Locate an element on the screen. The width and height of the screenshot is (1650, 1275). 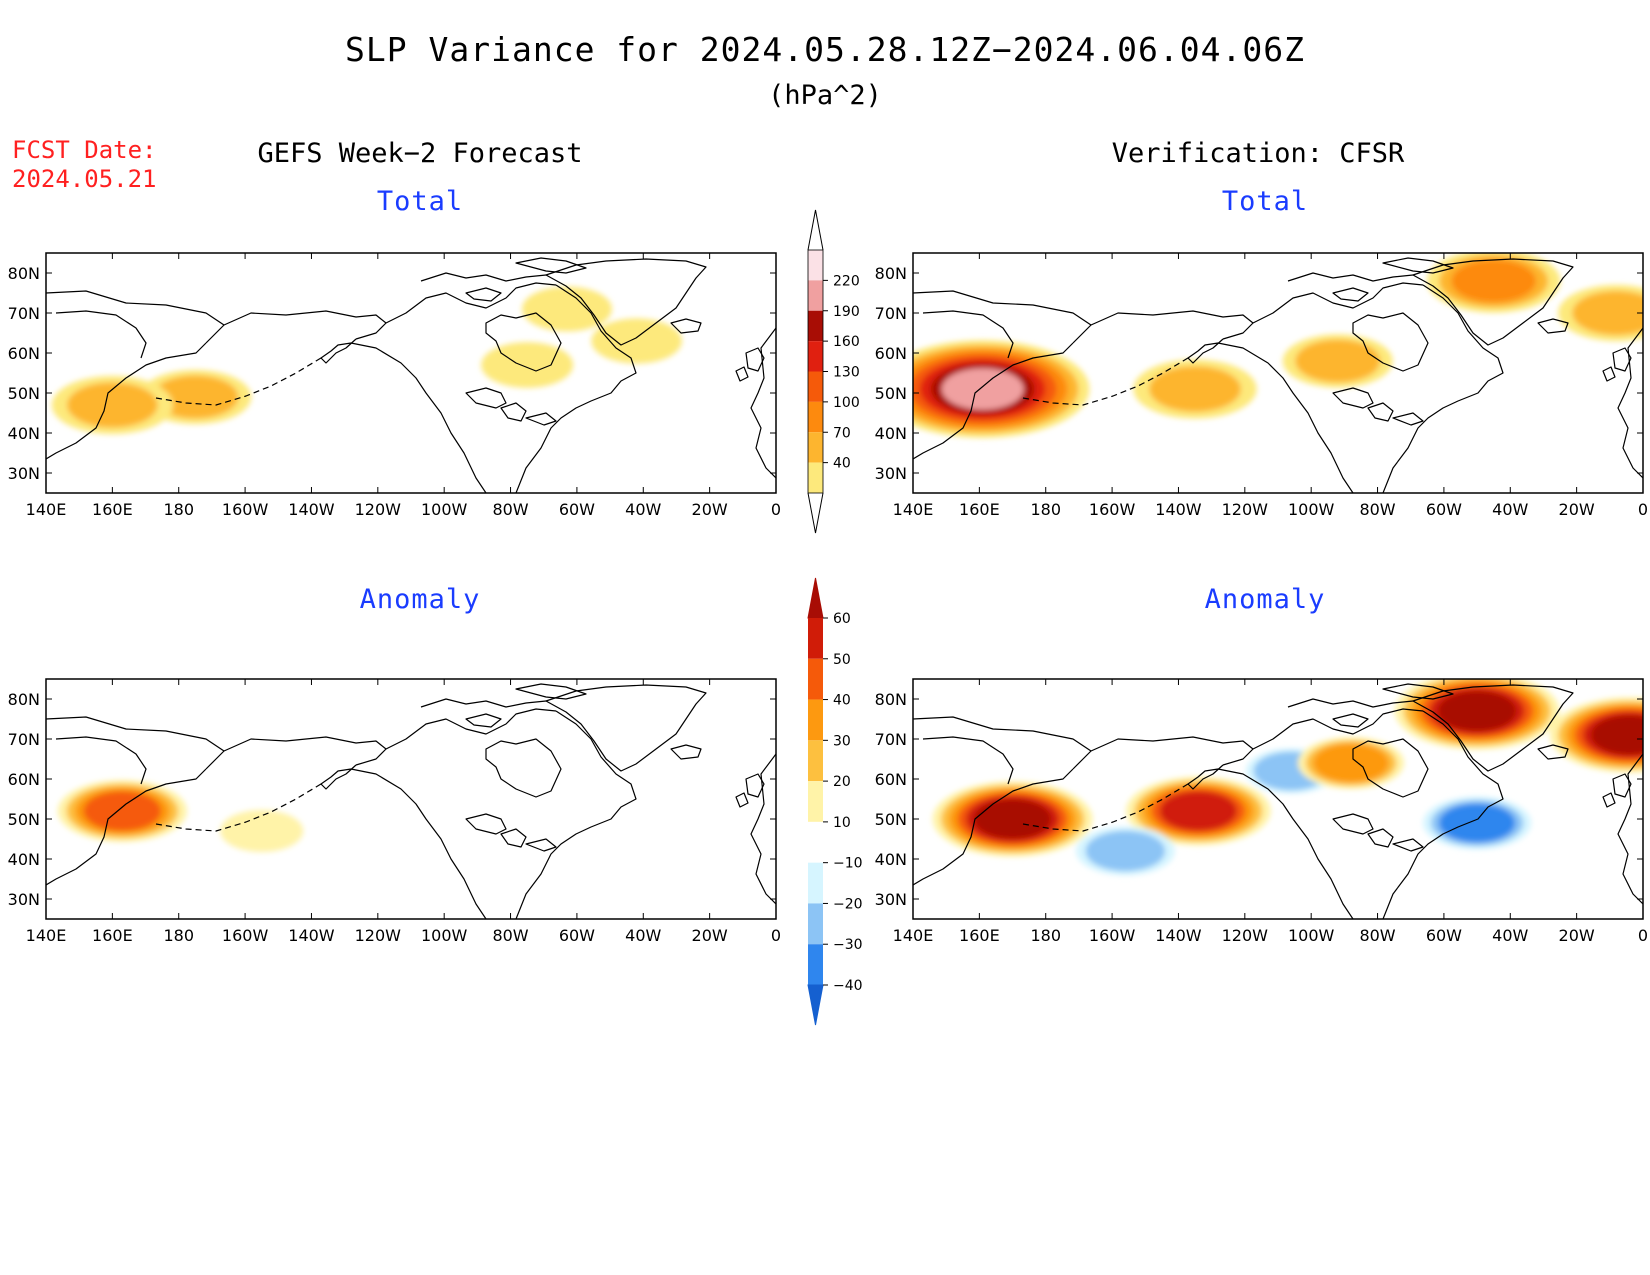
panel-title-forecast-total: Total is located at coordinates (420, 201).